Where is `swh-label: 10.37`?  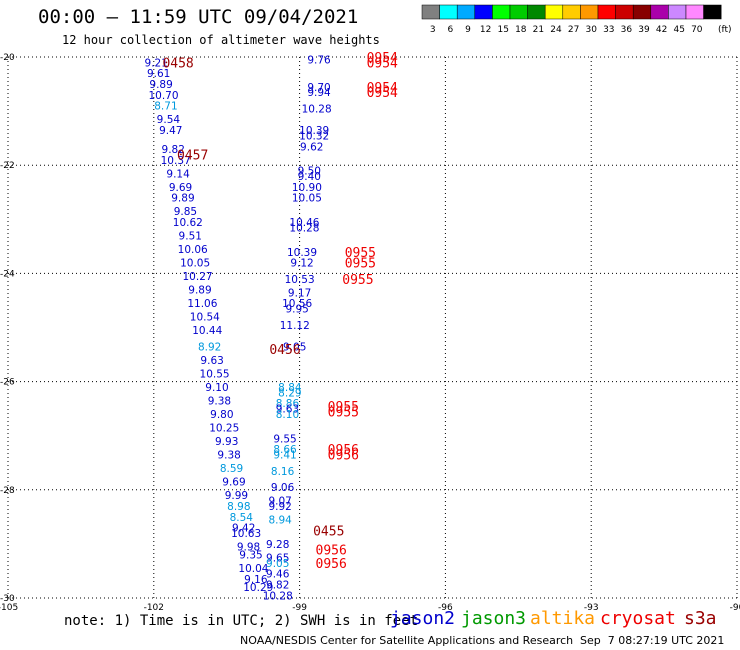
swh-label: 10.37 is located at coordinates (176, 161).